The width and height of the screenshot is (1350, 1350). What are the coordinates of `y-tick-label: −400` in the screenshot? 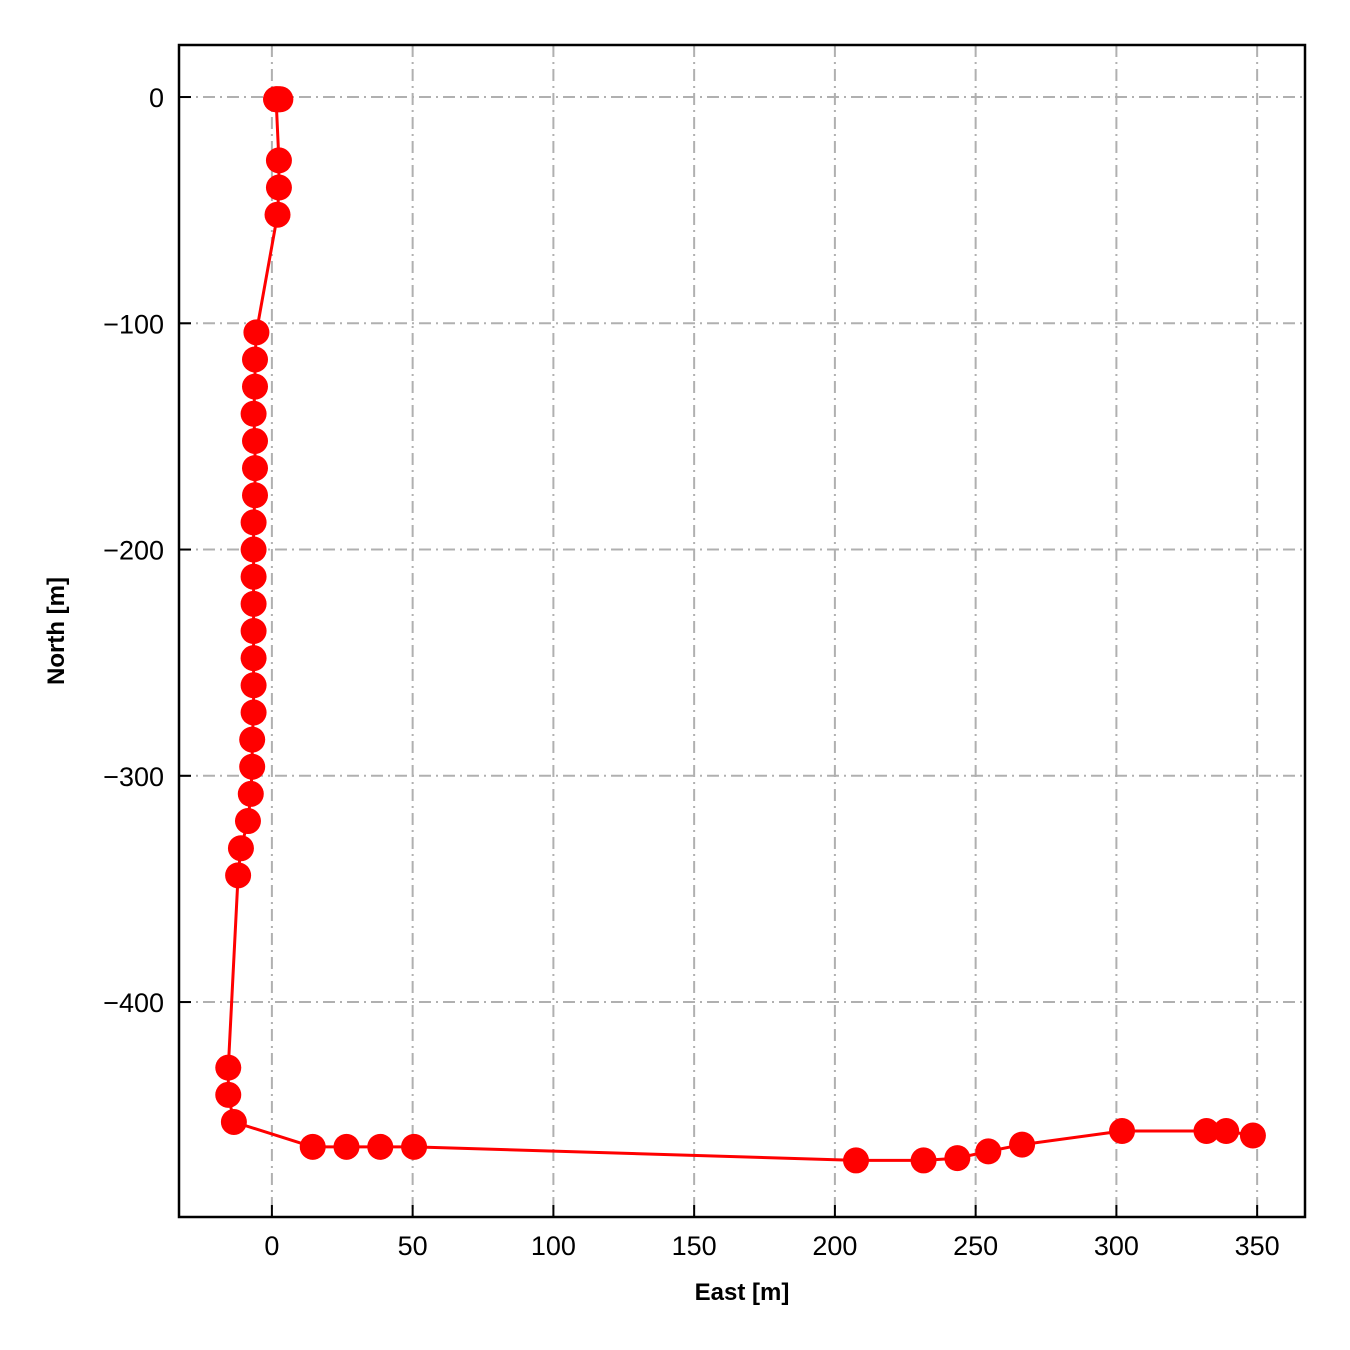 It's located at (133, 1003).